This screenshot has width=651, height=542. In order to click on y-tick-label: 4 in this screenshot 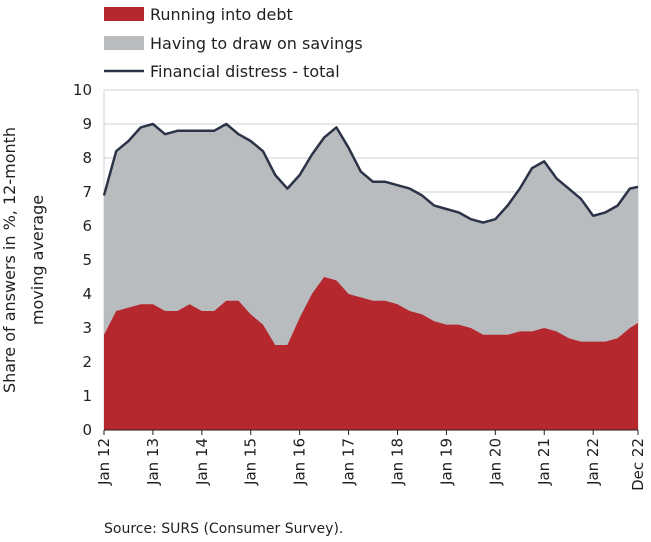, I will do `click(87, 294)`.